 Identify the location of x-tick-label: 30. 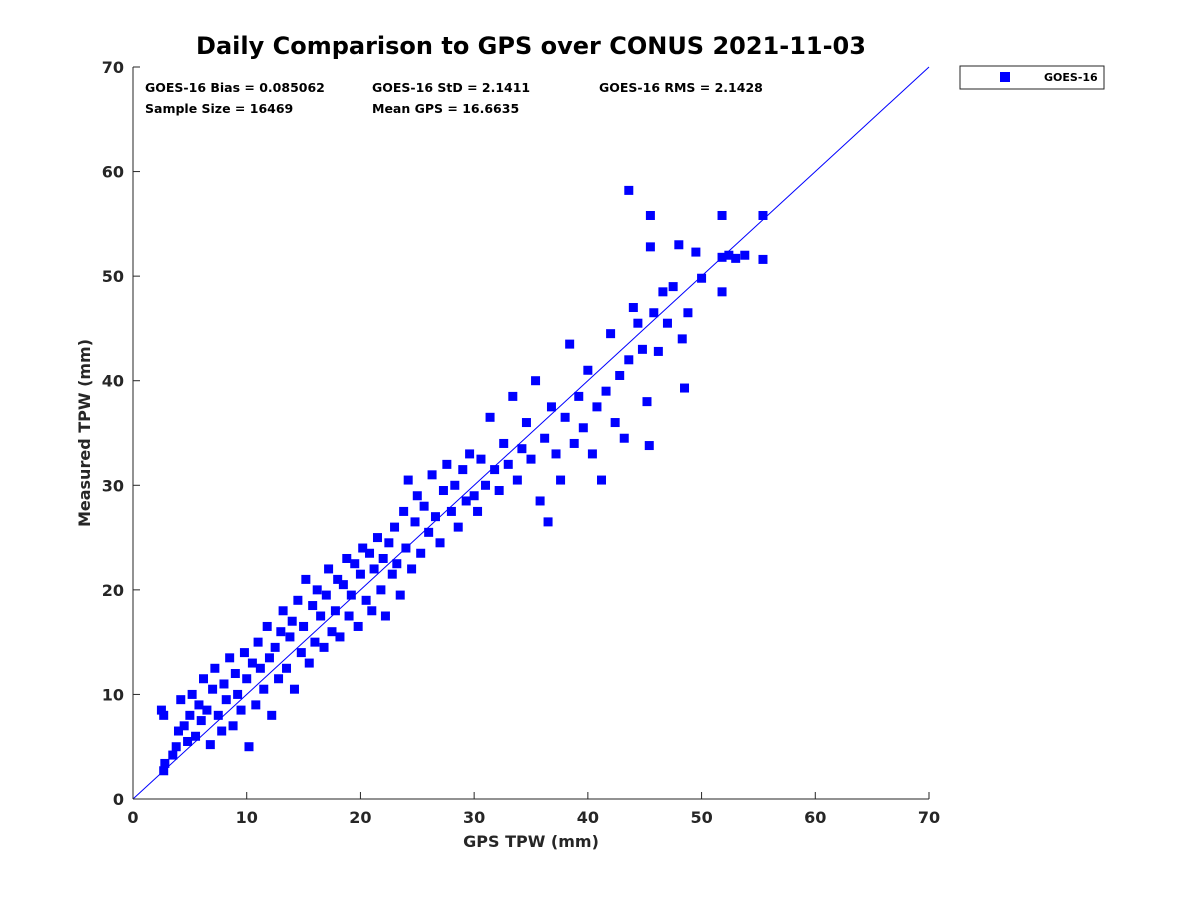
(474, 817).